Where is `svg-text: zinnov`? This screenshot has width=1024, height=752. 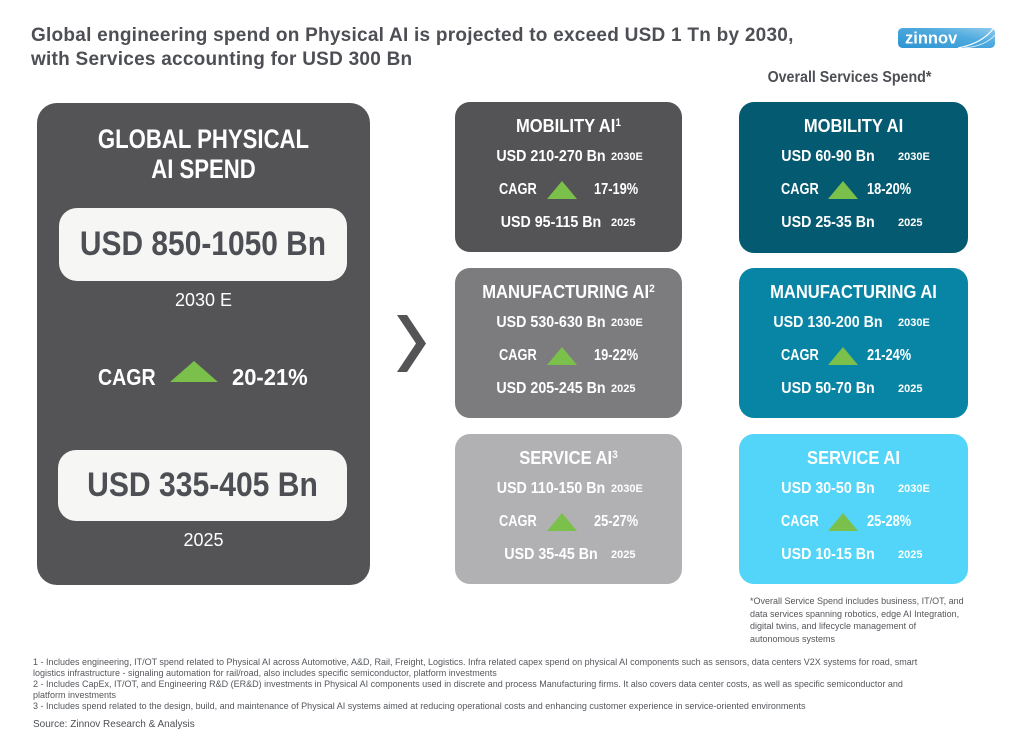 svg-text: zinnov is located at coordinates (931, 39).